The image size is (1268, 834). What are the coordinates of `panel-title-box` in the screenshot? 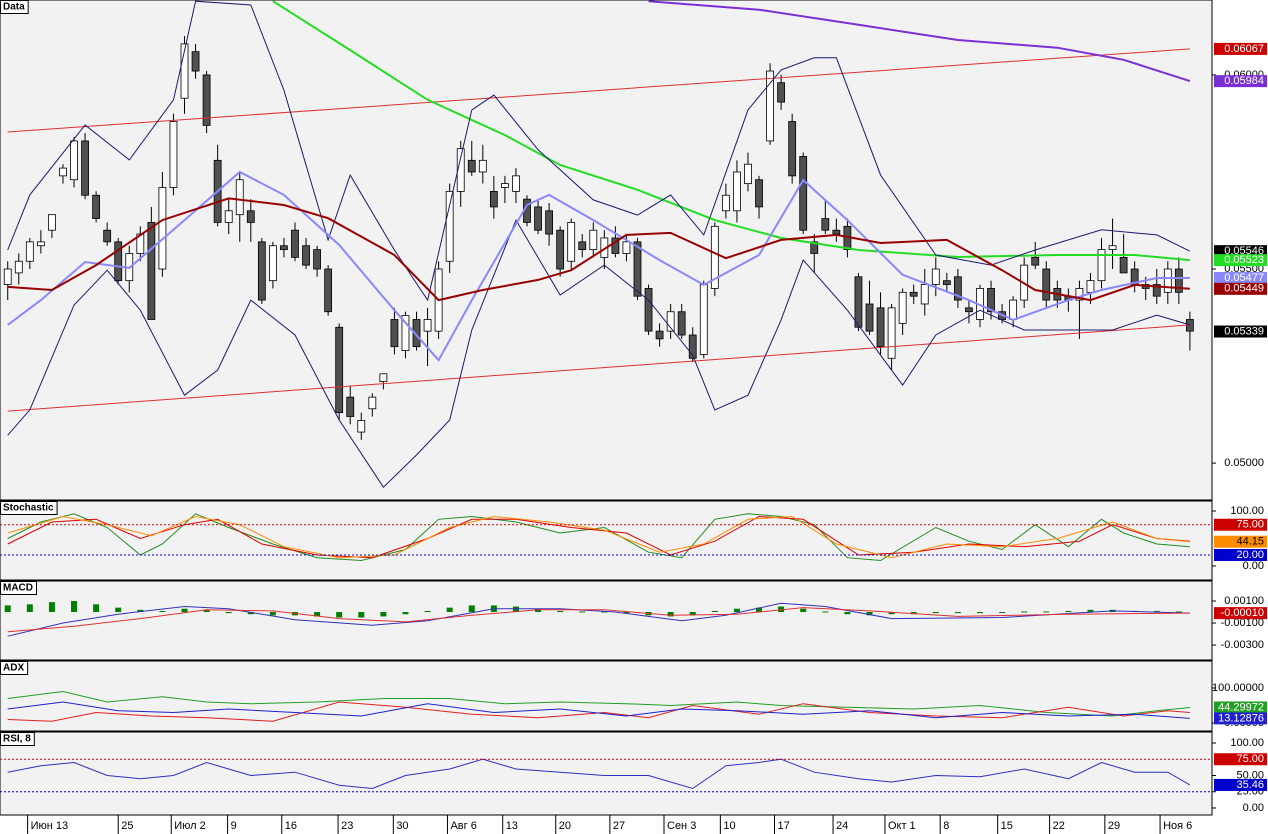 It's located at (14, 7).